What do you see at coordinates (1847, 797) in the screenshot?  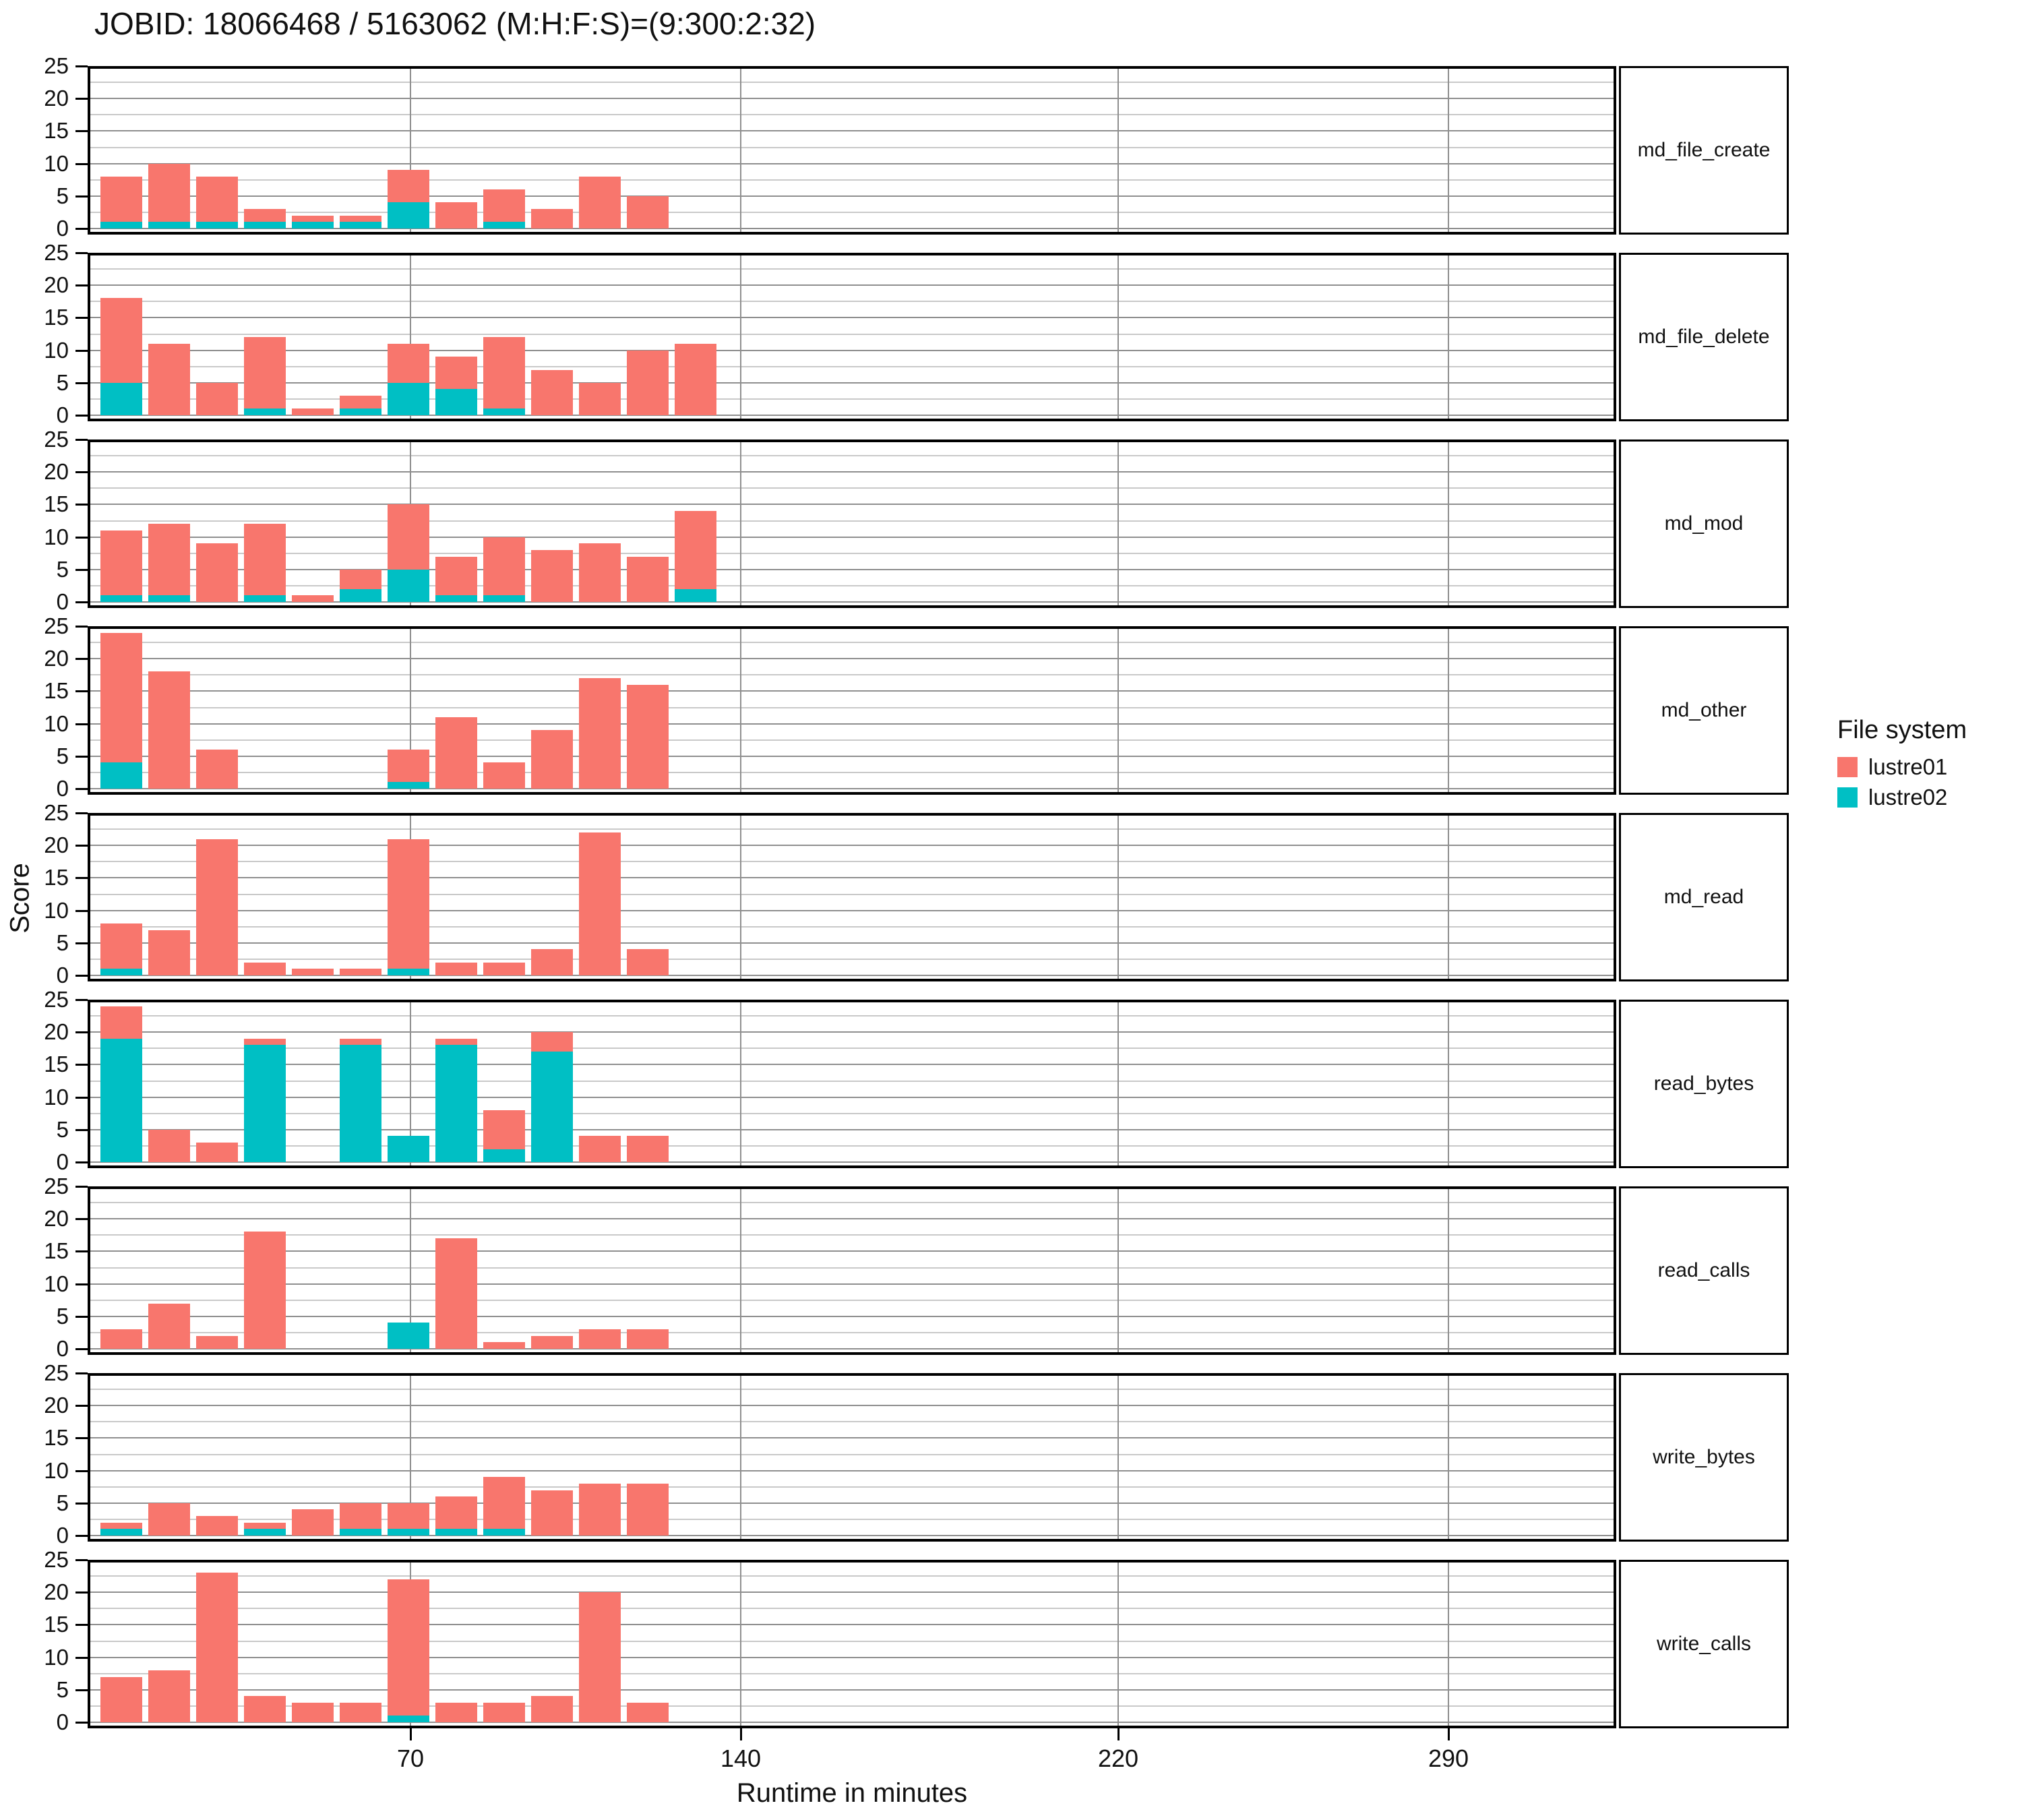 I see `legend-swatch-lustre02` at bounding box center [1847, 797].